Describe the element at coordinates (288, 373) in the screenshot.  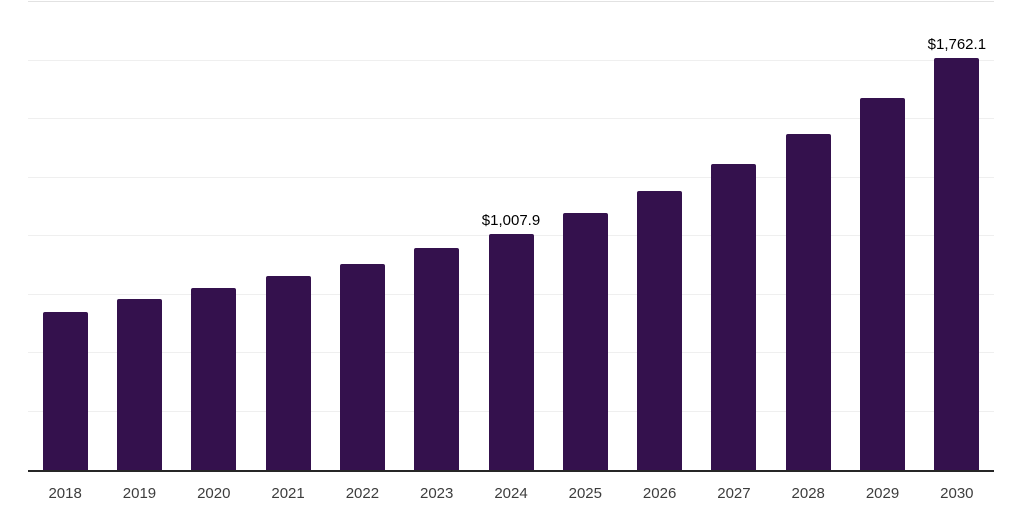
I see `bar-2021` at that location.